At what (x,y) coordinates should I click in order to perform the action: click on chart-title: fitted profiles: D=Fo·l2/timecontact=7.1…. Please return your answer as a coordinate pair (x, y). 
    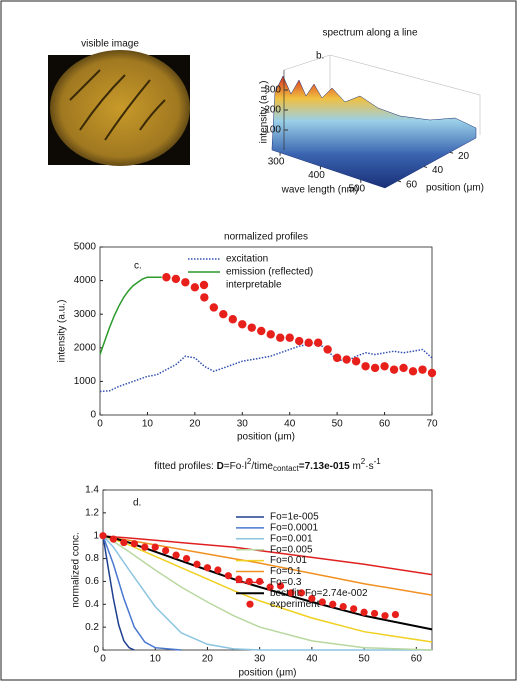
    Looking at the image, I should click on (267, 465).